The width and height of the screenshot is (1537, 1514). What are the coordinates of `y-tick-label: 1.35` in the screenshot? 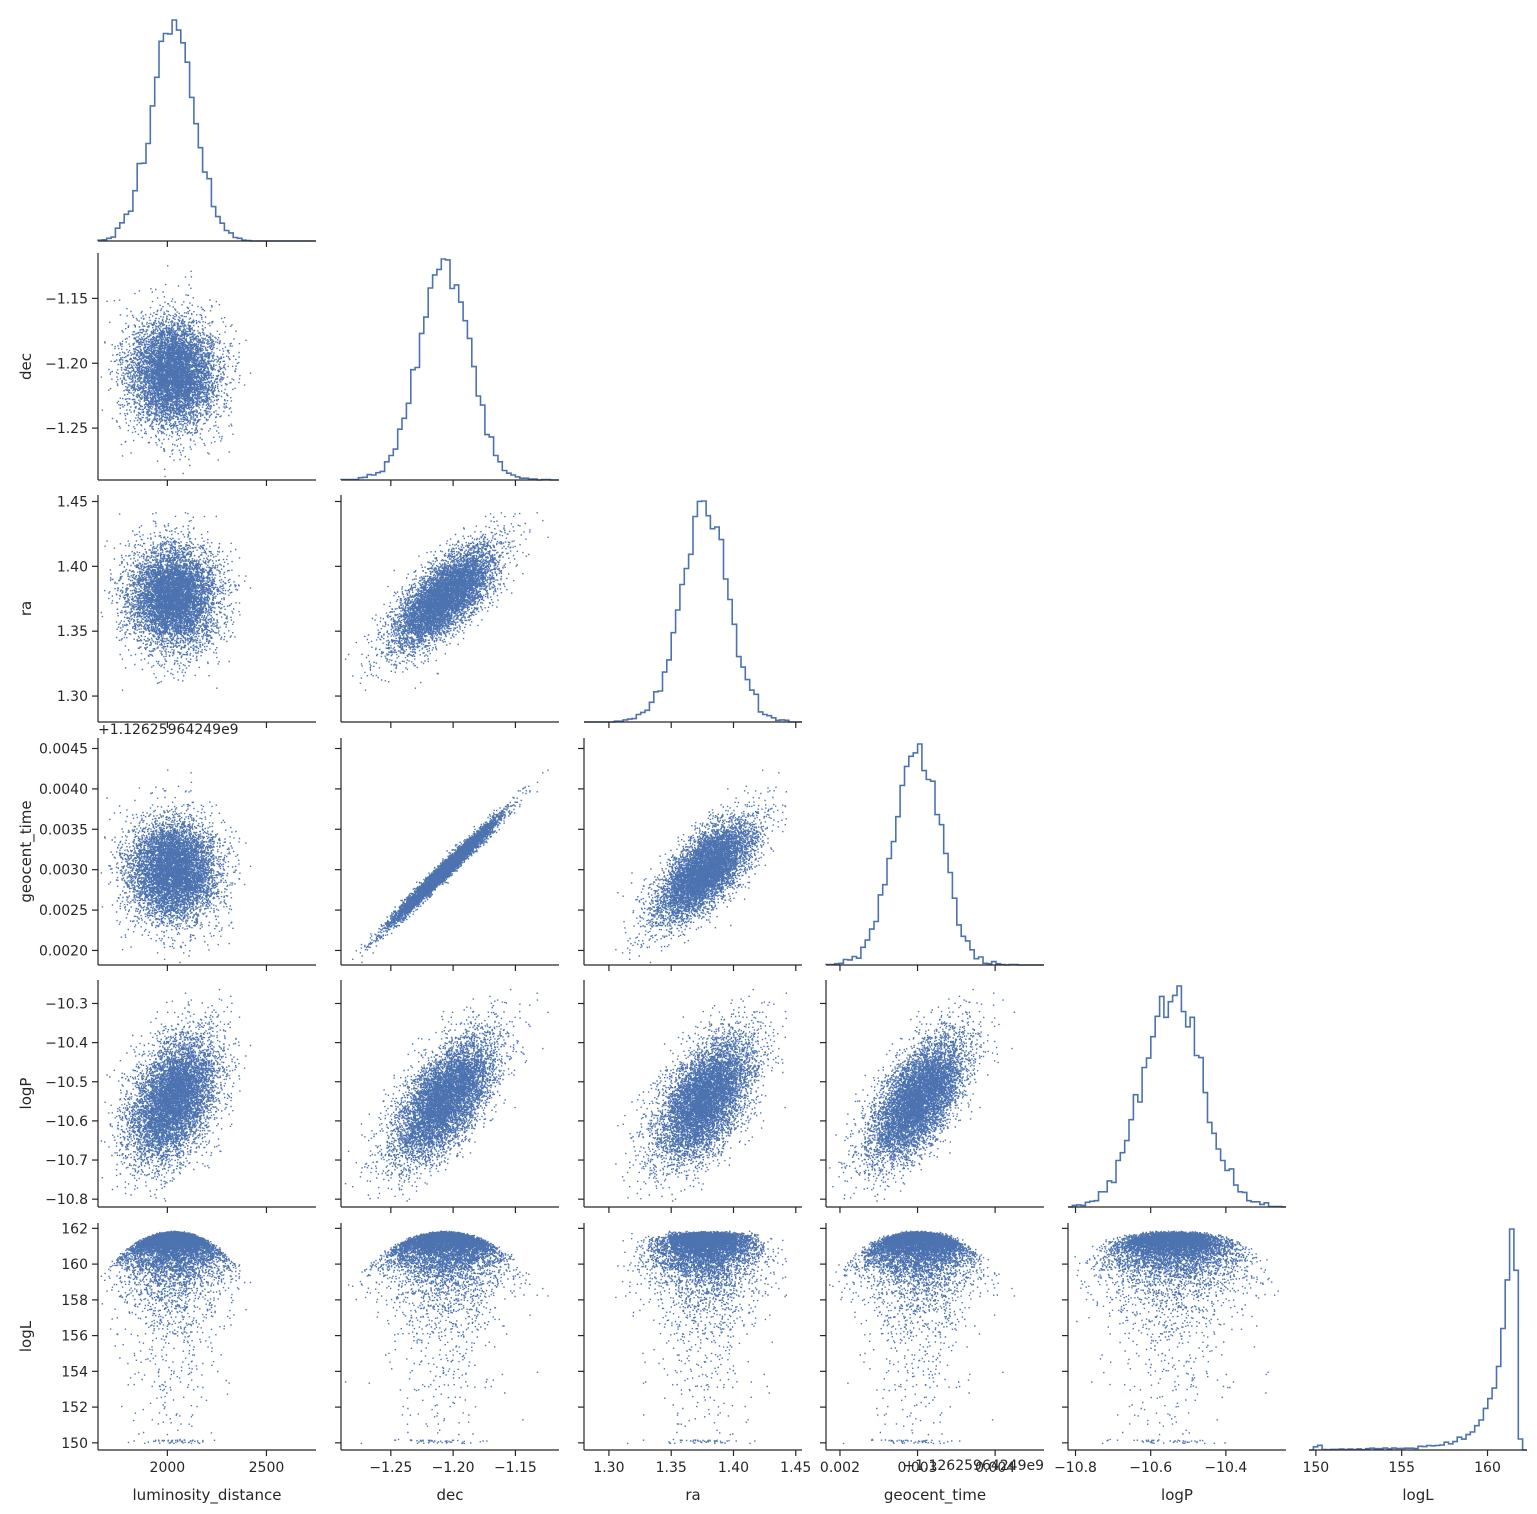 It's located at (72, 632).